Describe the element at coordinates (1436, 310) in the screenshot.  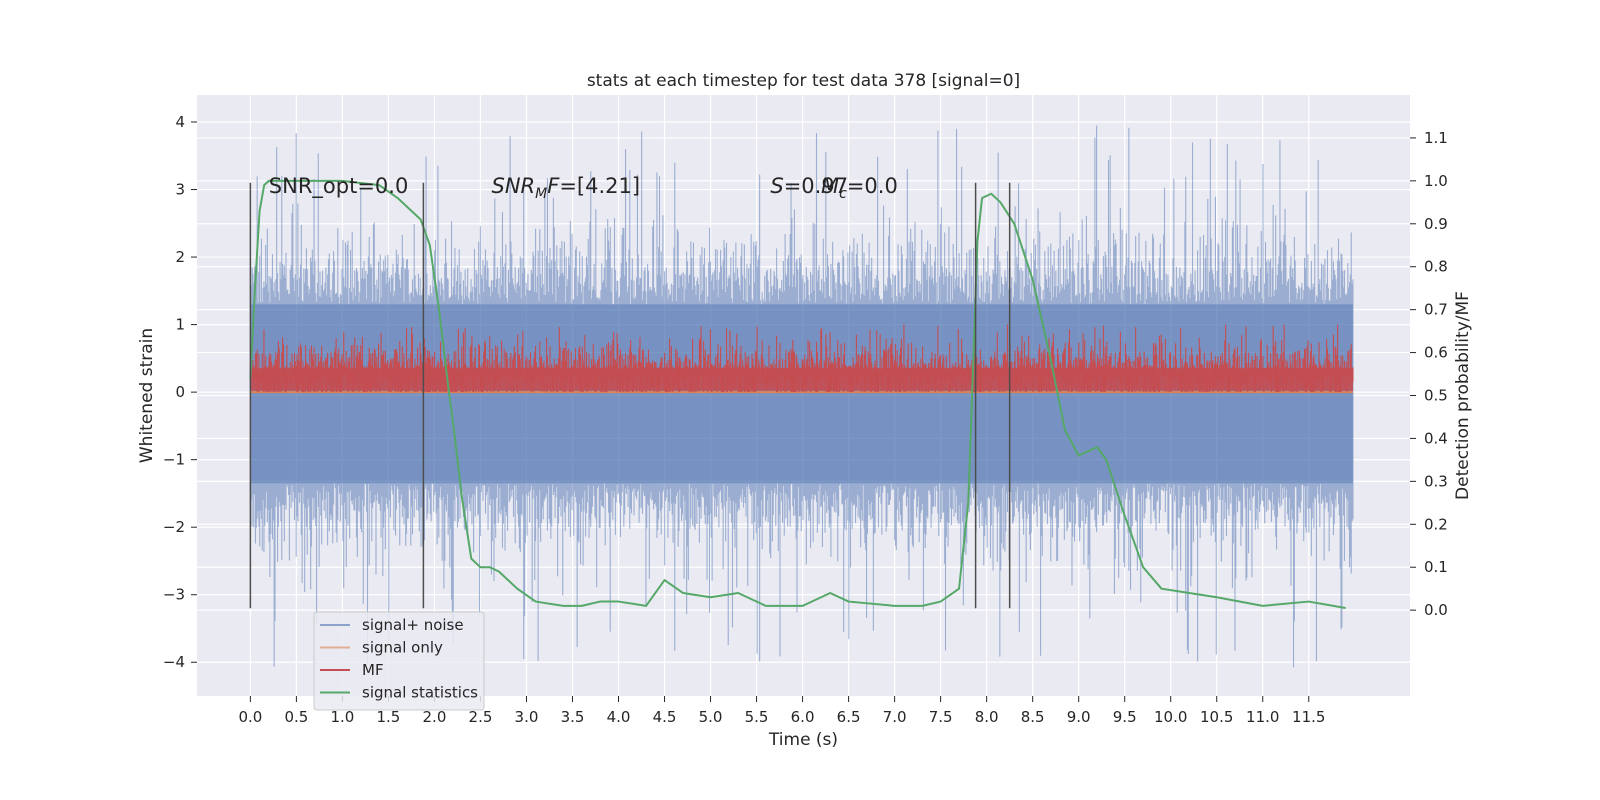
I see `y-tick-label-right: 0.7` at that location.